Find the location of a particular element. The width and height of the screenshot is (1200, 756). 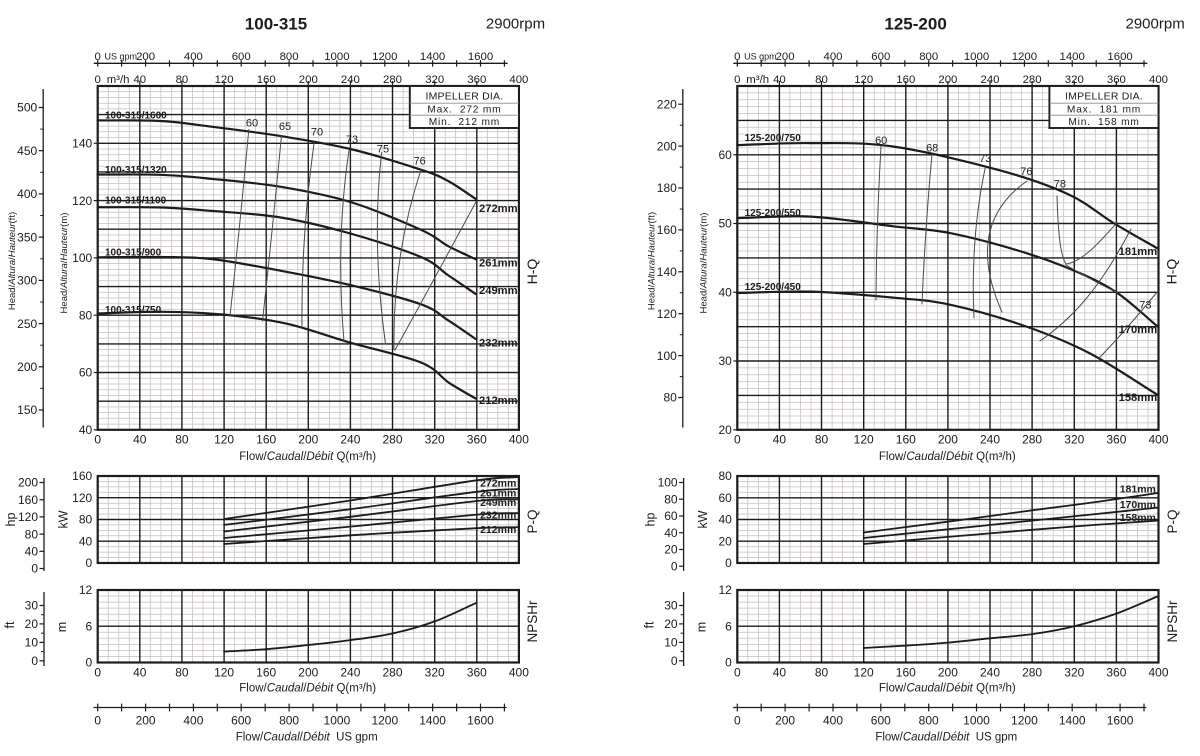

svg-text: 158mm is located at coordinates (1138, 518).